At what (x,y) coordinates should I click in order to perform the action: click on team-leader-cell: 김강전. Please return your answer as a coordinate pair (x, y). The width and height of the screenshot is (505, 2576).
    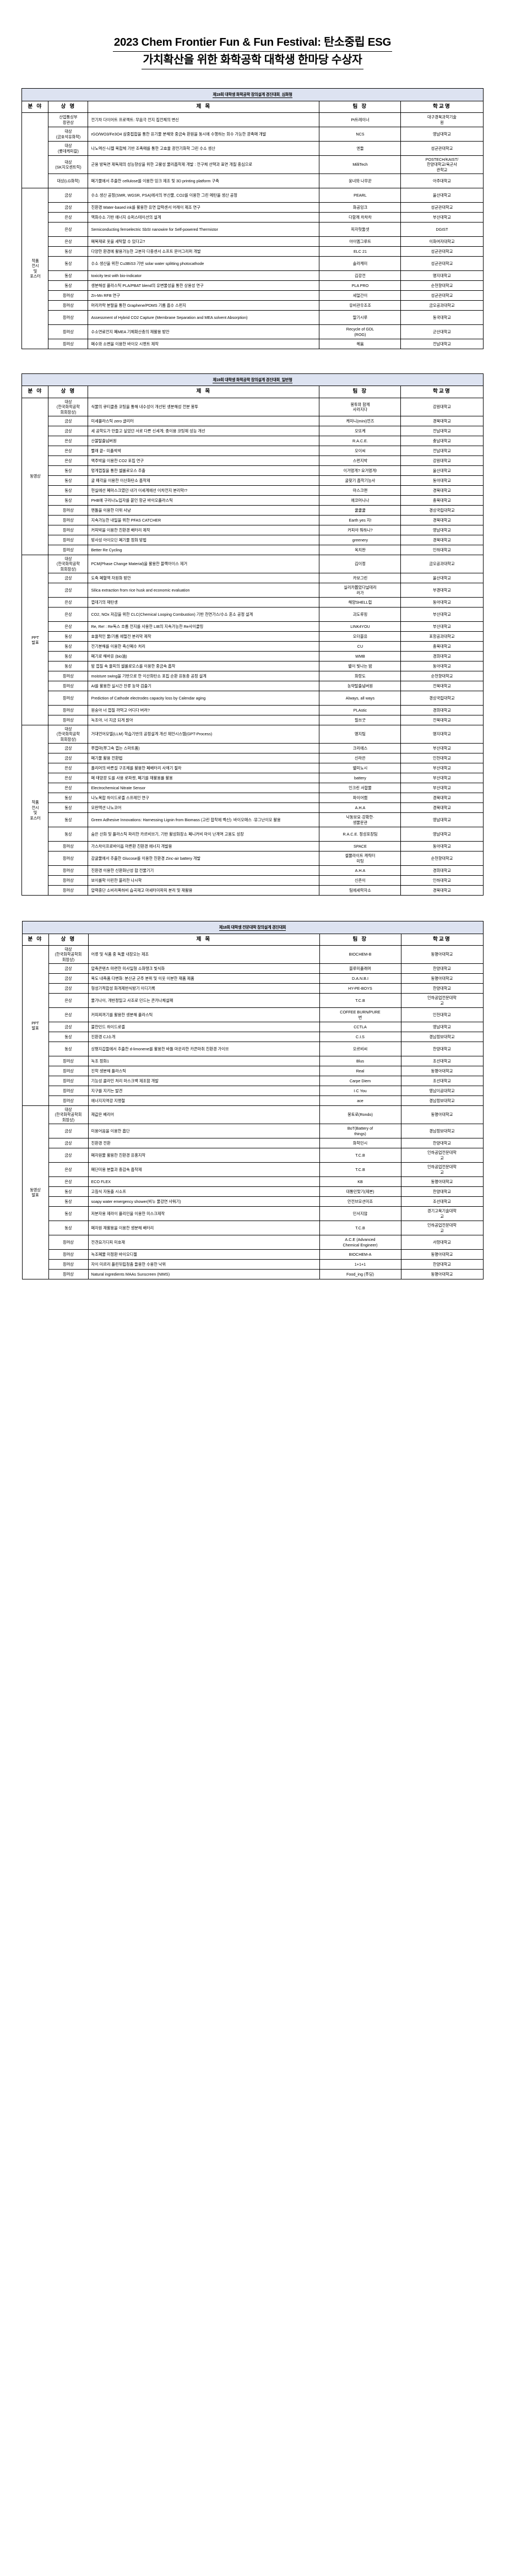
    Looking at the image, I should click on (360, 275).